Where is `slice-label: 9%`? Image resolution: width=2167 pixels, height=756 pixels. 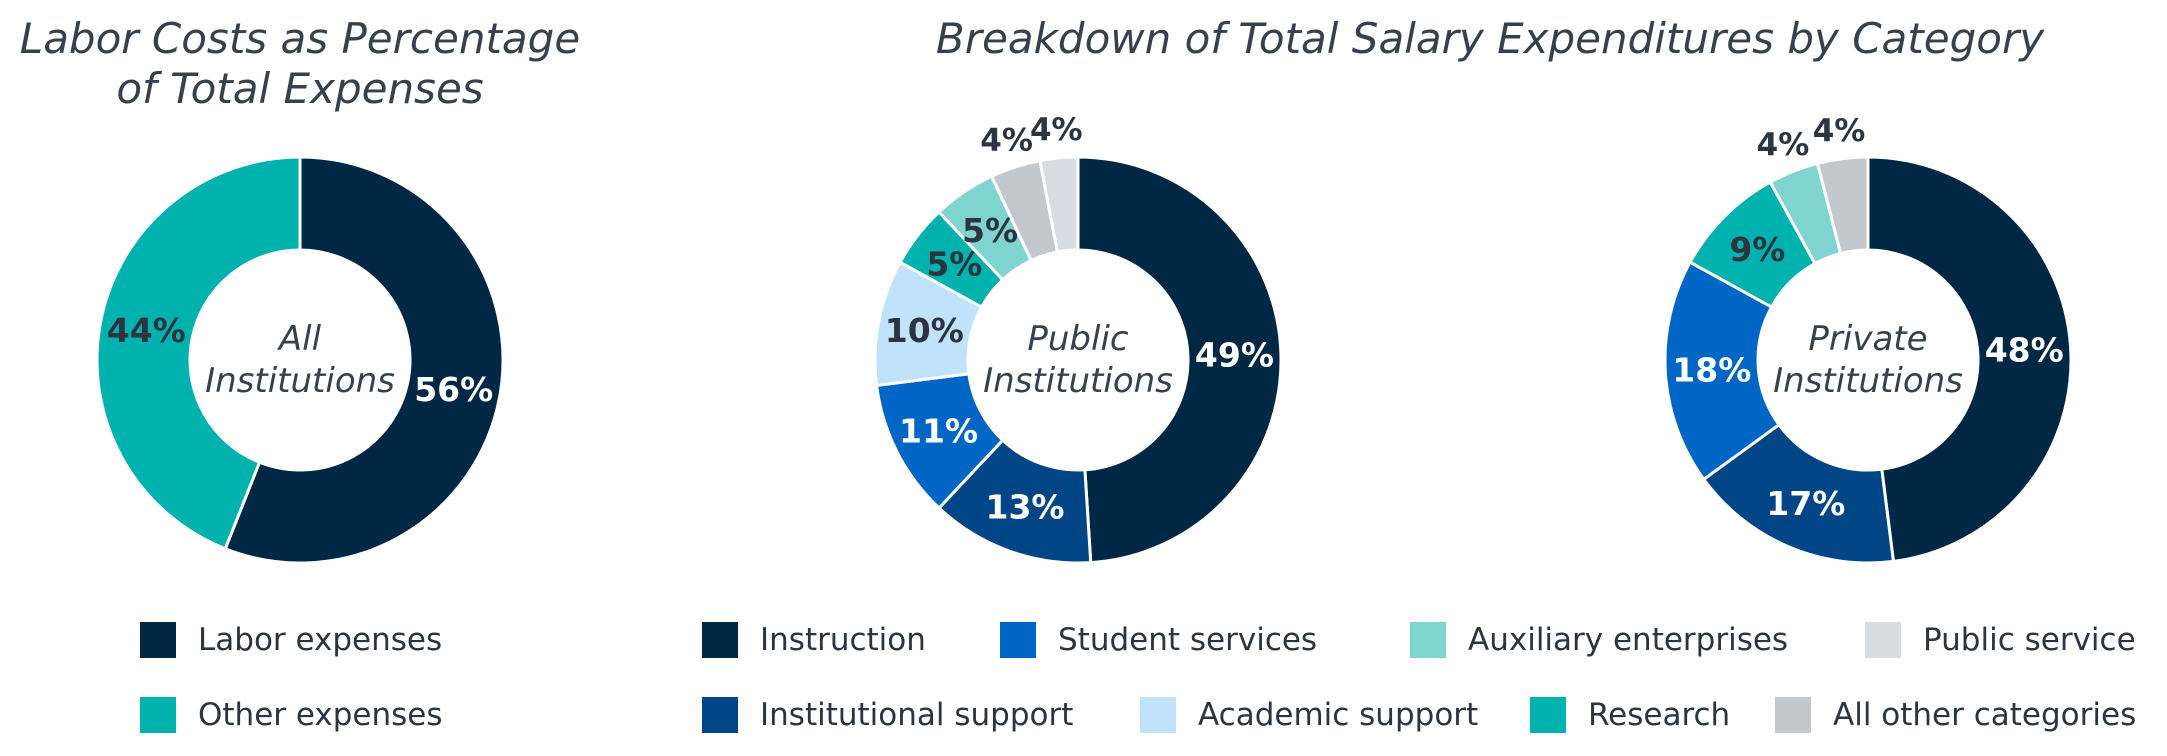 slice-label: 9% is located at coordinates (1757, 249).